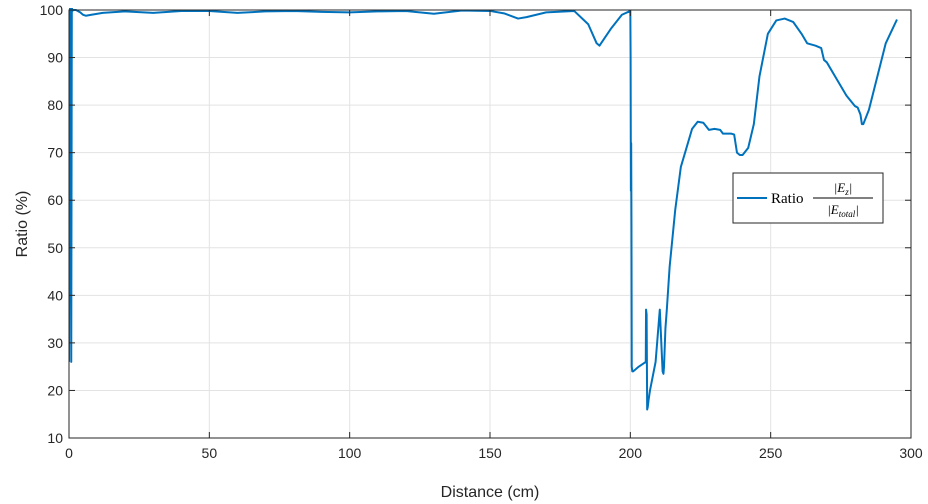 The width and height of the screenshot is (928, 504). What do you see at coordinates (771, 453) in the screenshot?
I see `x-tick-label: 250` at bounding box center [771, 453].